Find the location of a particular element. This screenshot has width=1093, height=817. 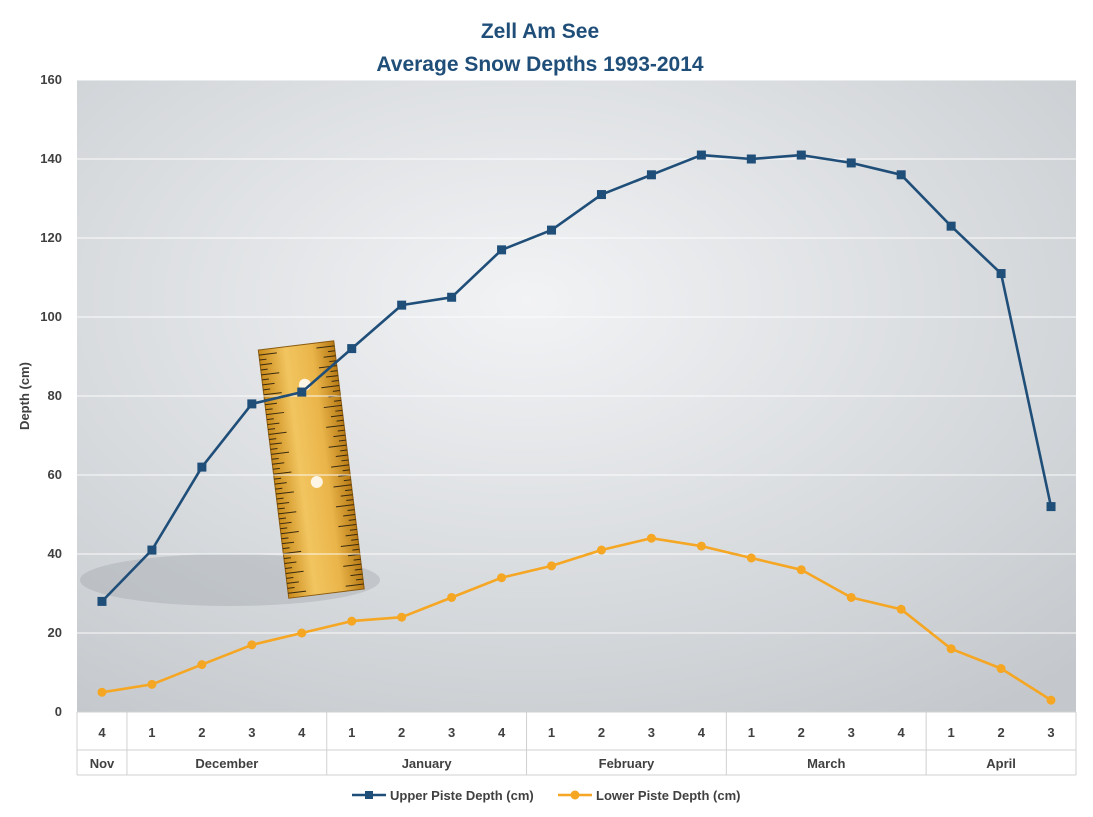

month-label: Nov is located at coordinates (102, 763).